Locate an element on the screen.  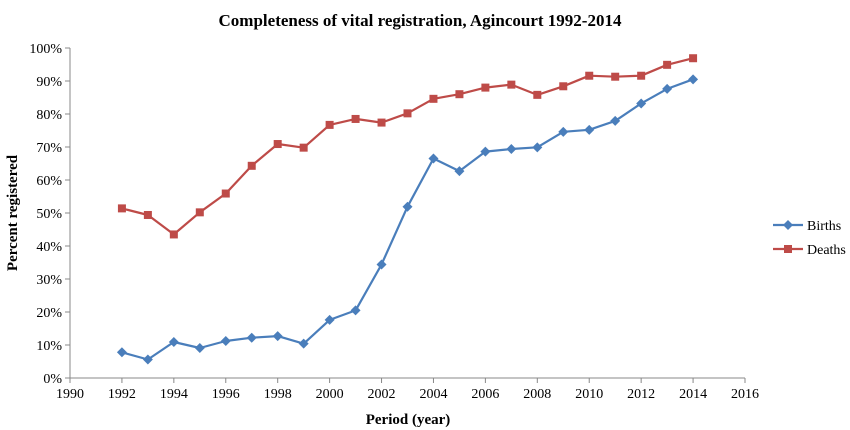
legend-births-label: Births is located at coordinates (824, 226).